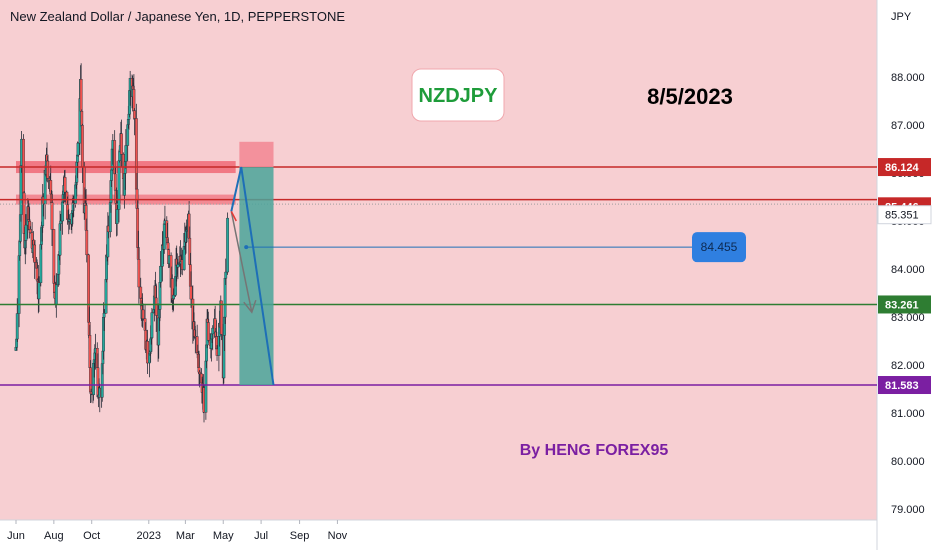 Image resolution: width=932 pixels, height=555 pixels. I want to click on y-tick-label: 84.000, so click(908, 270).